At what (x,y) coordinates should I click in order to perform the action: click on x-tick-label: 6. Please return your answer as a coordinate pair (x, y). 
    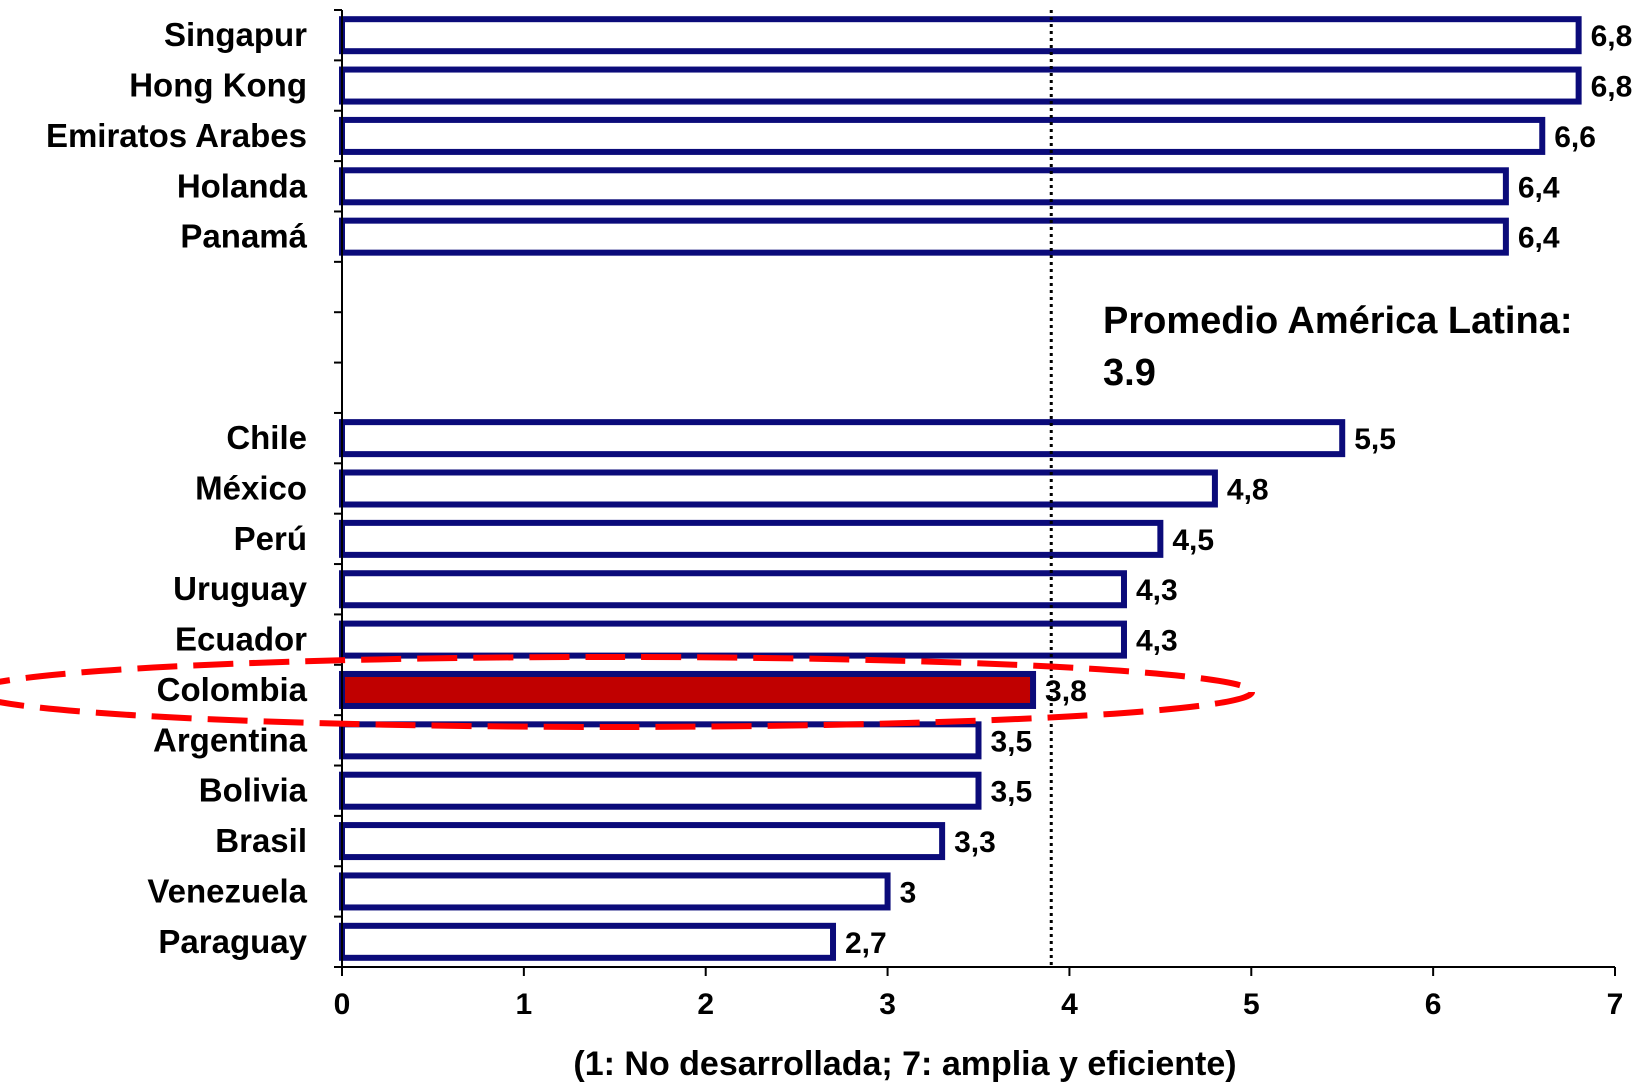
    Looking at the image, I should click on (1433, 1004).